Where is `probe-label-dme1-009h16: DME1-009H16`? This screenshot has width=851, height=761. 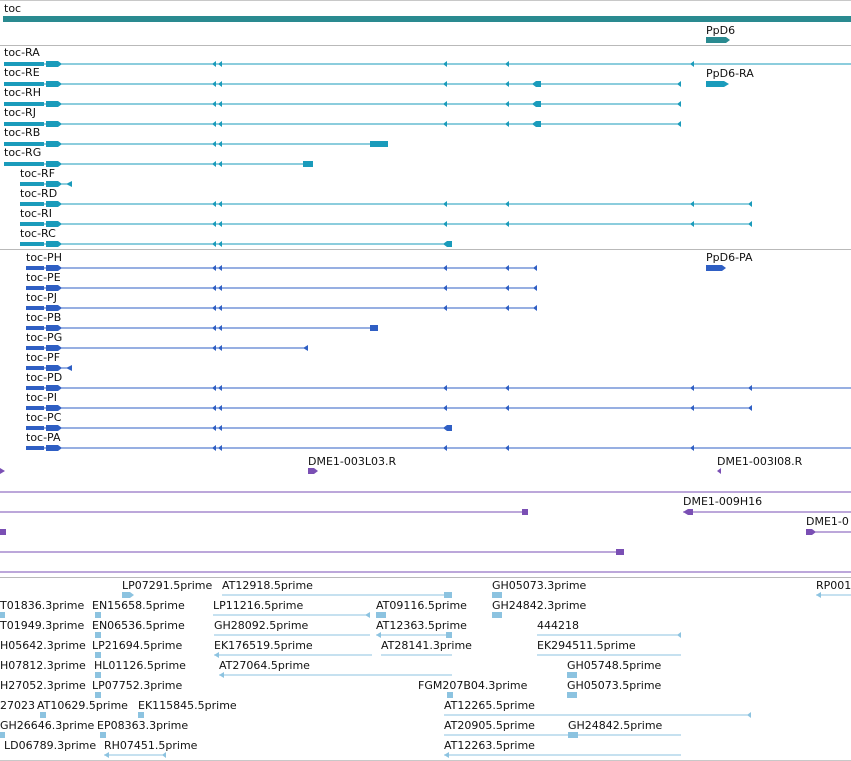
probe-label-dme1-009h16: DME1-009H16 is located at coordinates (722, 501).